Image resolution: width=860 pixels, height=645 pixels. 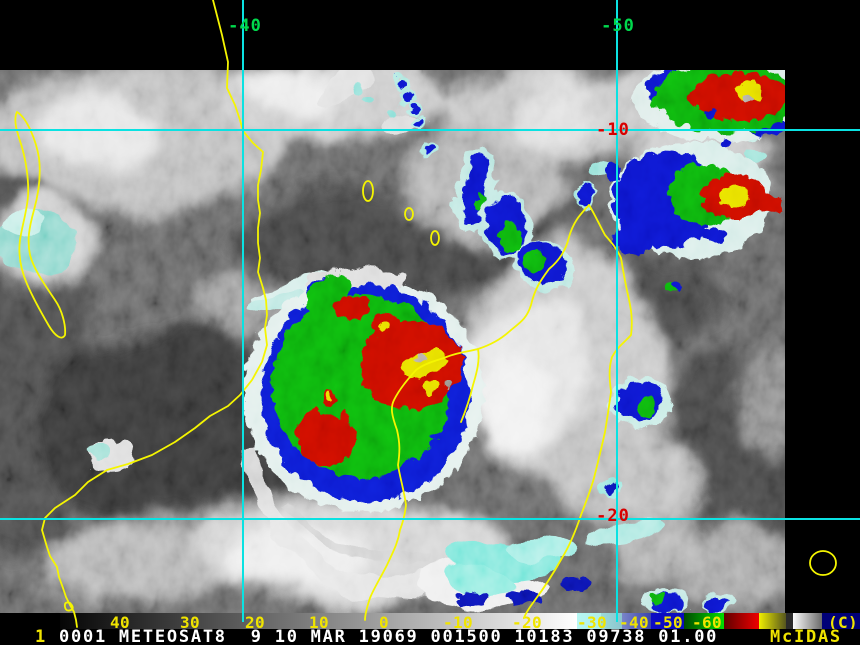 What do you see at coordinates (470, 385) in the screenshot?
I see `madagascar-bay-detail` at bounding box center [470, 385].